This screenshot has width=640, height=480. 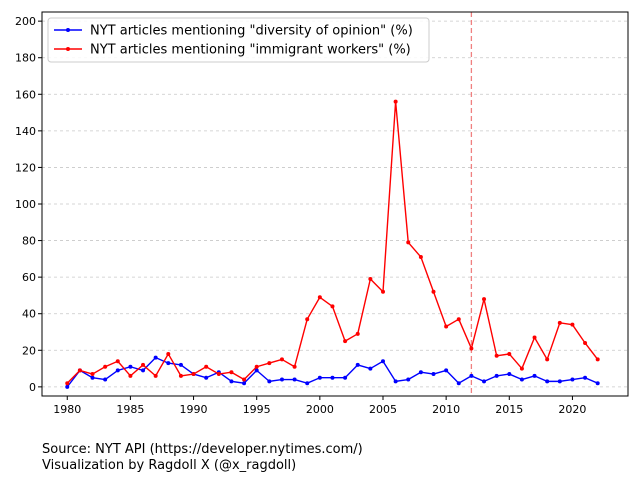 I want to click on x-tick-label-2015: 2015, so click(x=509, y=409).